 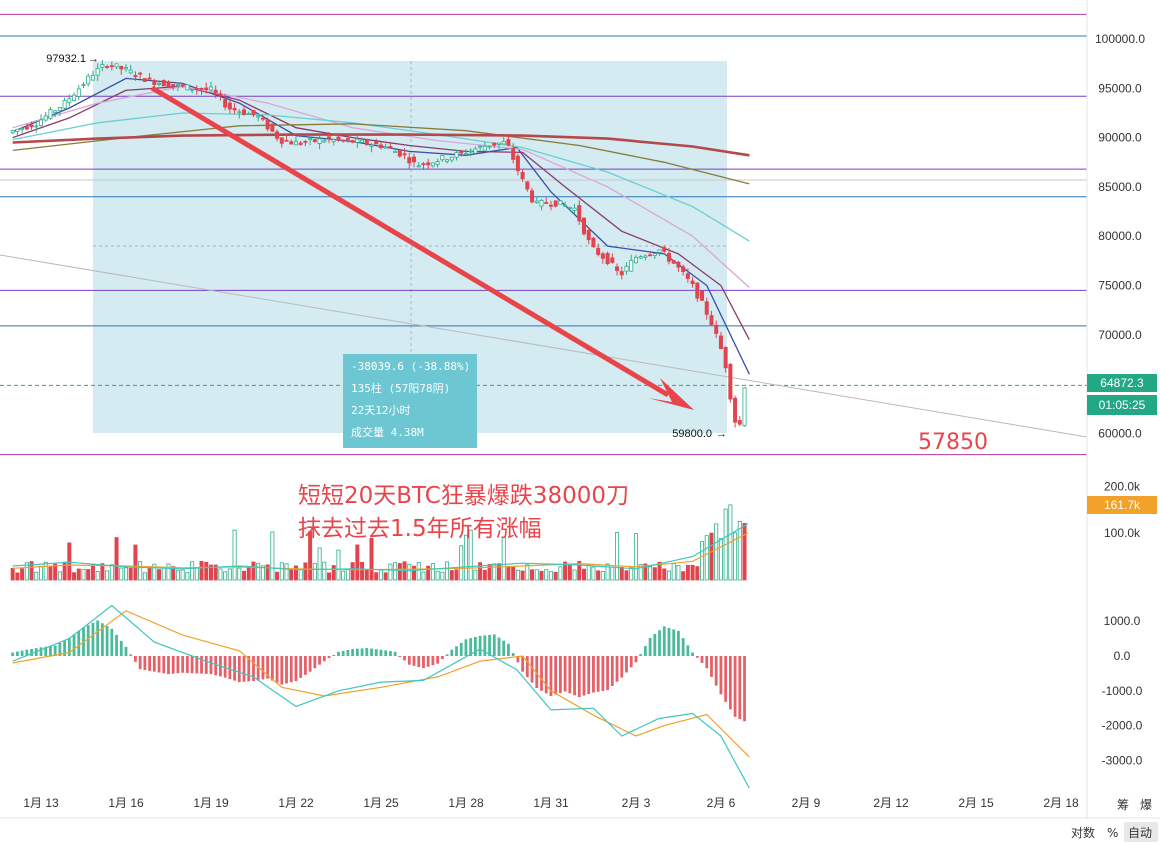 What do you see at coordinates (1123, 805) in the screenshot?
I see `chip-distribution-button: 筹` at bounding box center [1123, 805].